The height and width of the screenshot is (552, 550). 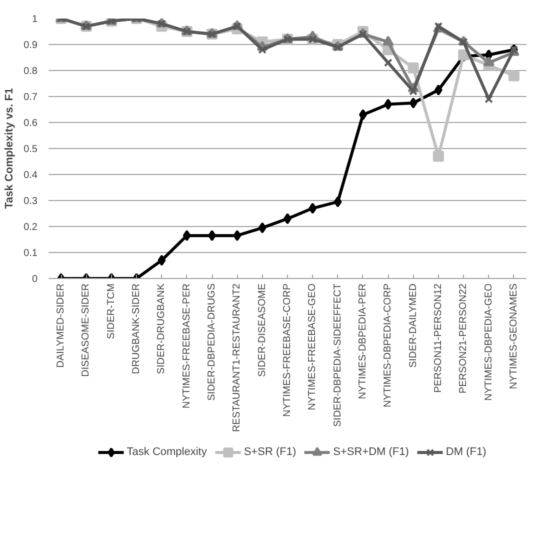 I want to click on x-tick-label: SIDER-DBPEDIA-SIDEEFFECT, so click(x=338, y=355).